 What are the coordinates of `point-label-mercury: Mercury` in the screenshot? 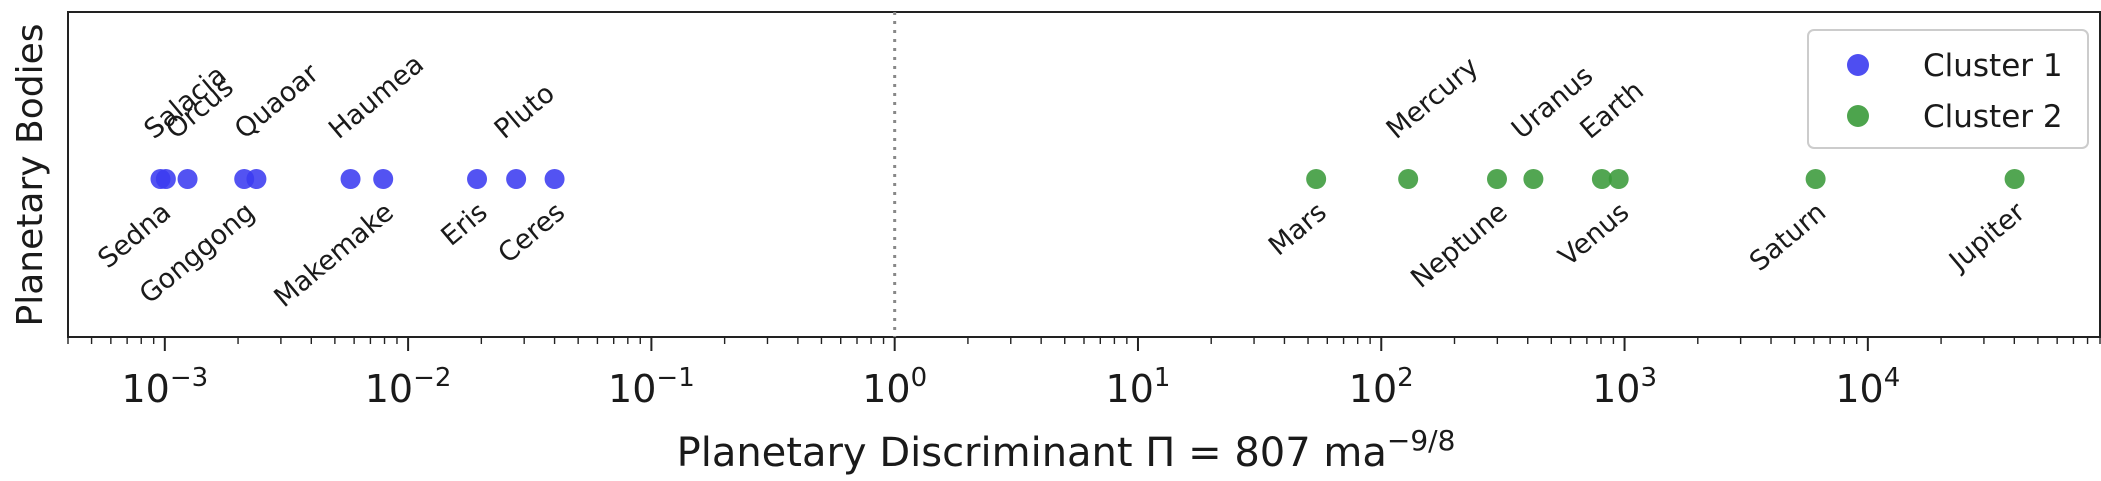 It's located at (1433, 98).